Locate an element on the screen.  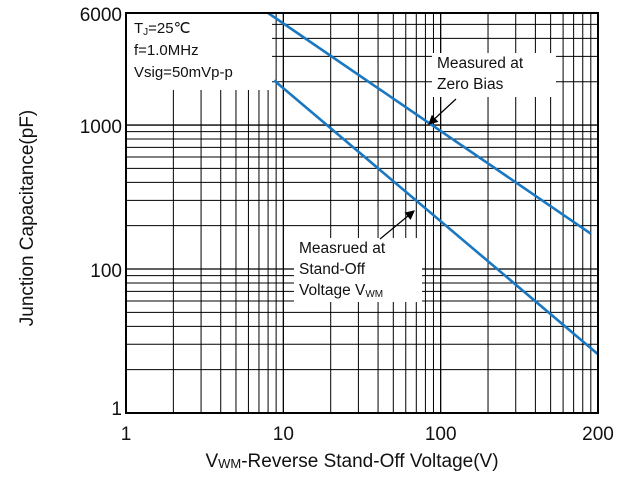
annotation-text: Voltage VWM is located at coordinates (341, 291).